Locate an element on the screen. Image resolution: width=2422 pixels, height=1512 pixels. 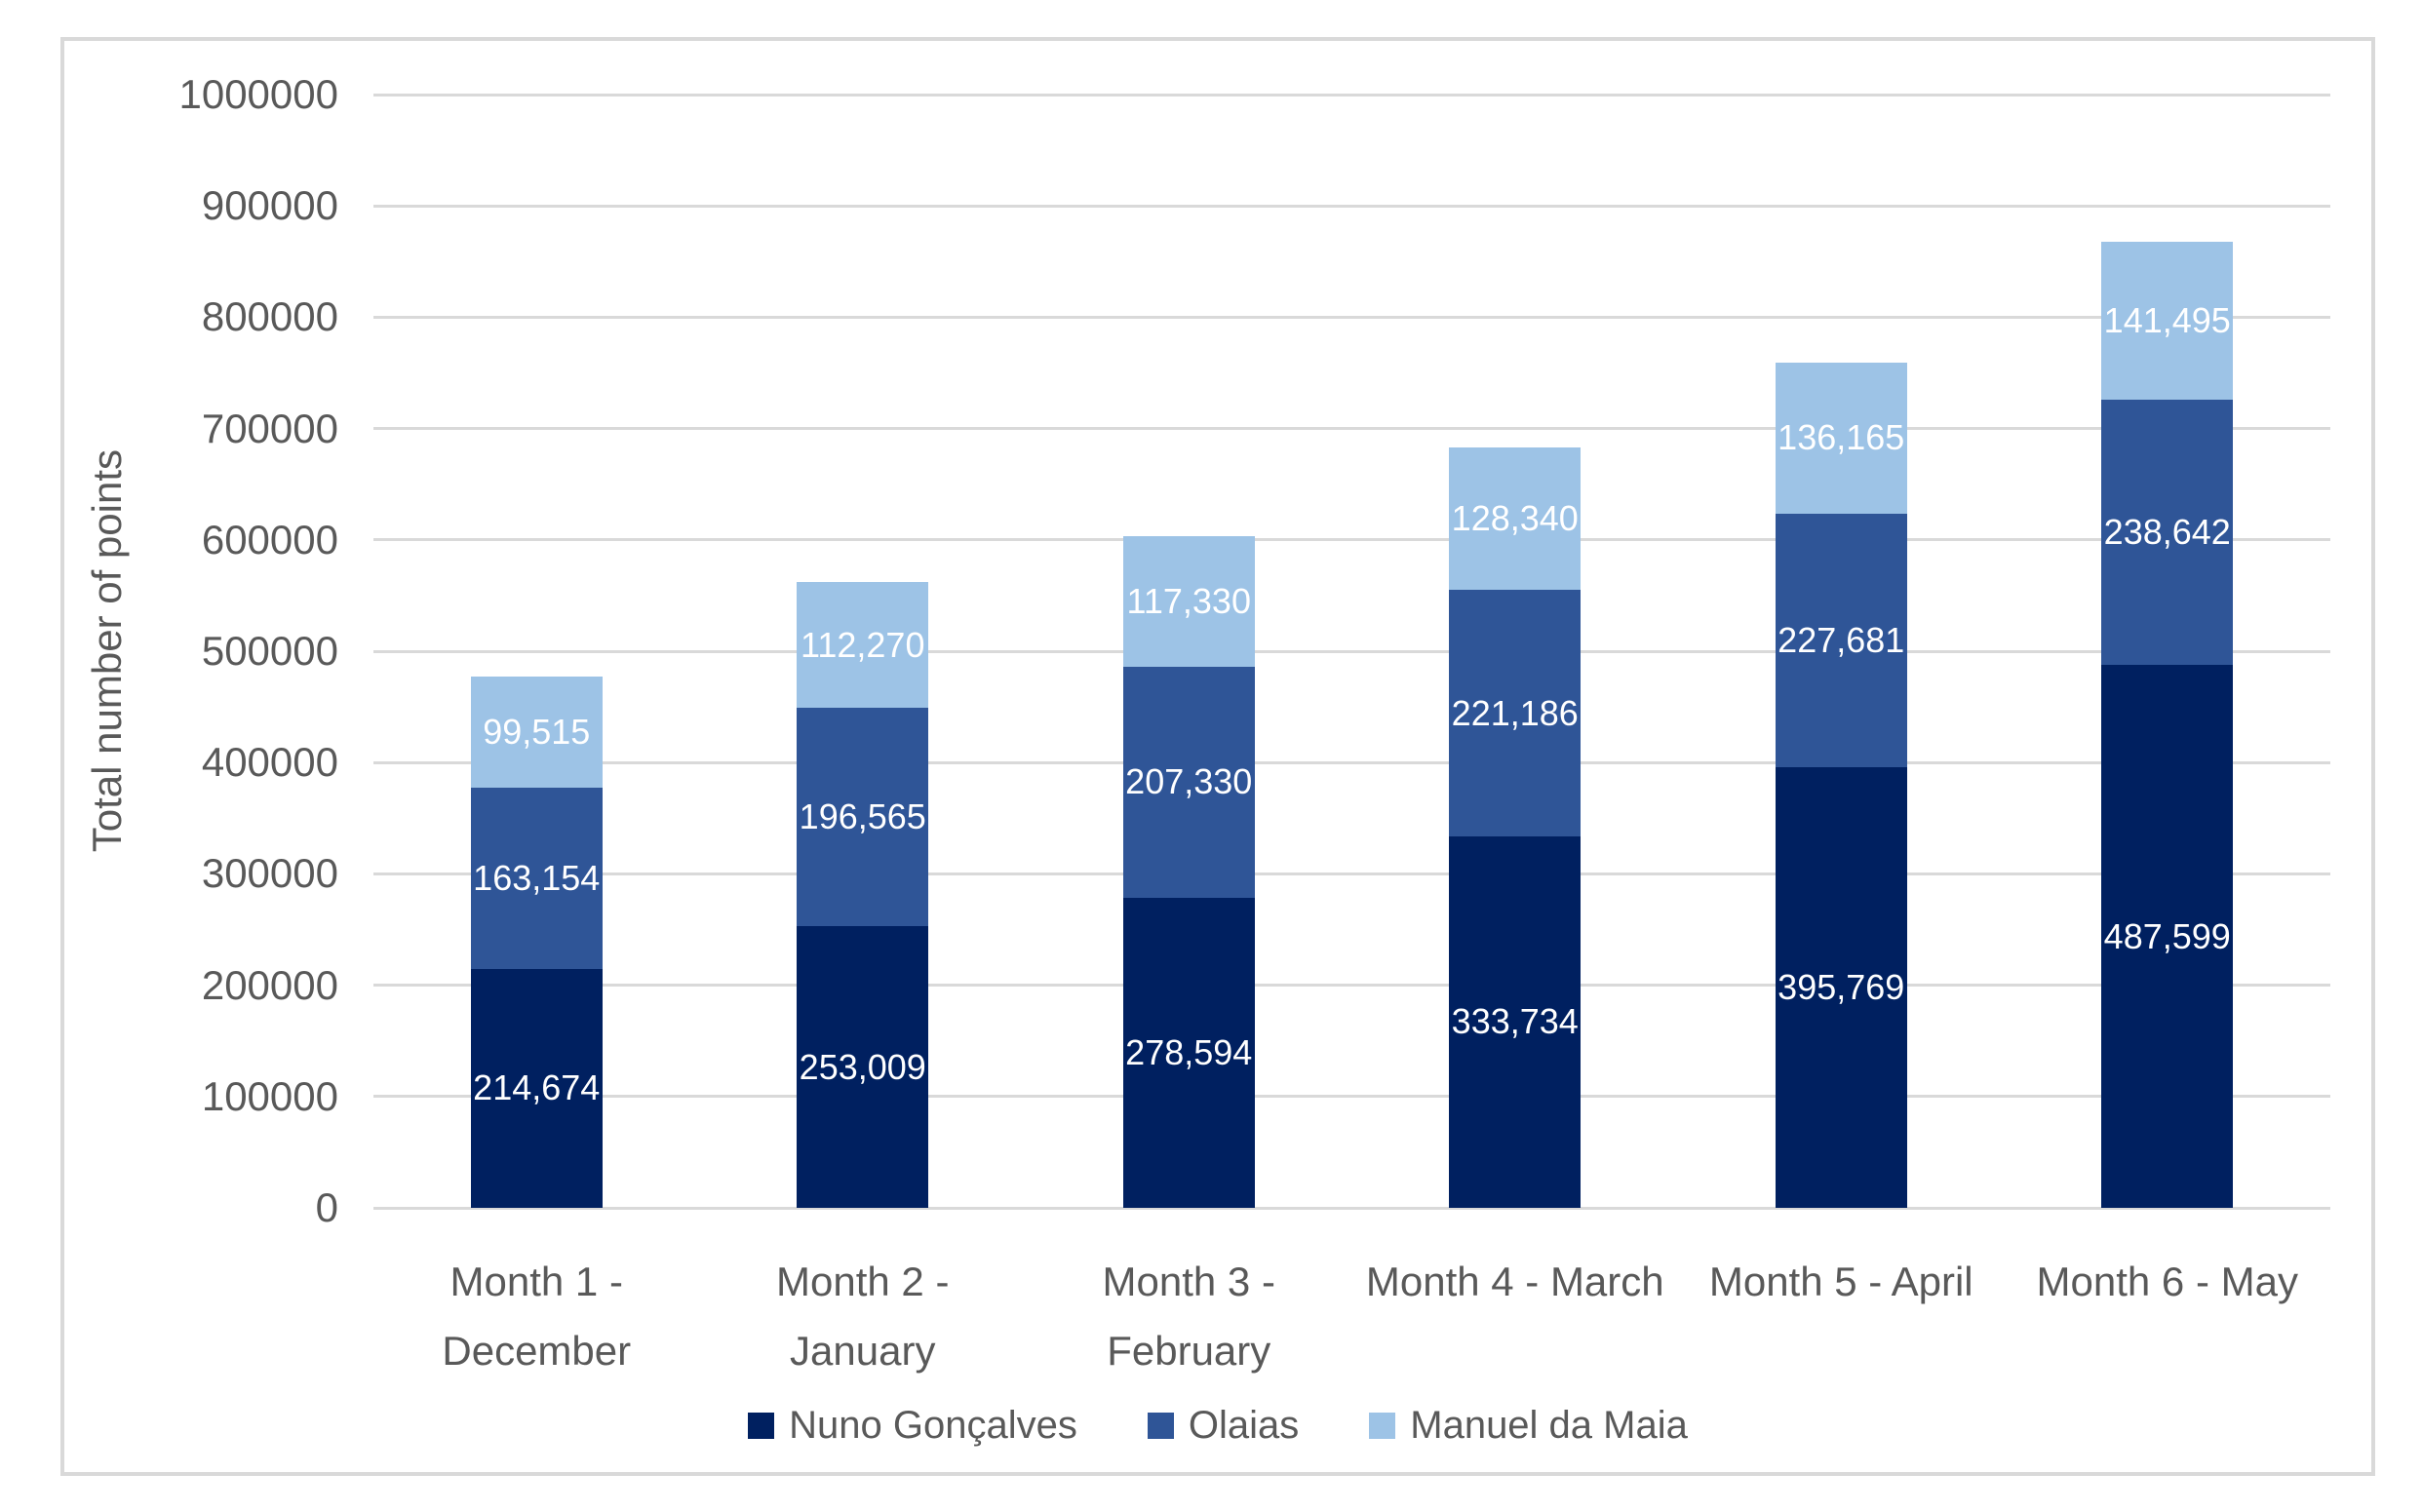
x-tick-label: Month 5 - April is located at coordinates (1841, 1316).